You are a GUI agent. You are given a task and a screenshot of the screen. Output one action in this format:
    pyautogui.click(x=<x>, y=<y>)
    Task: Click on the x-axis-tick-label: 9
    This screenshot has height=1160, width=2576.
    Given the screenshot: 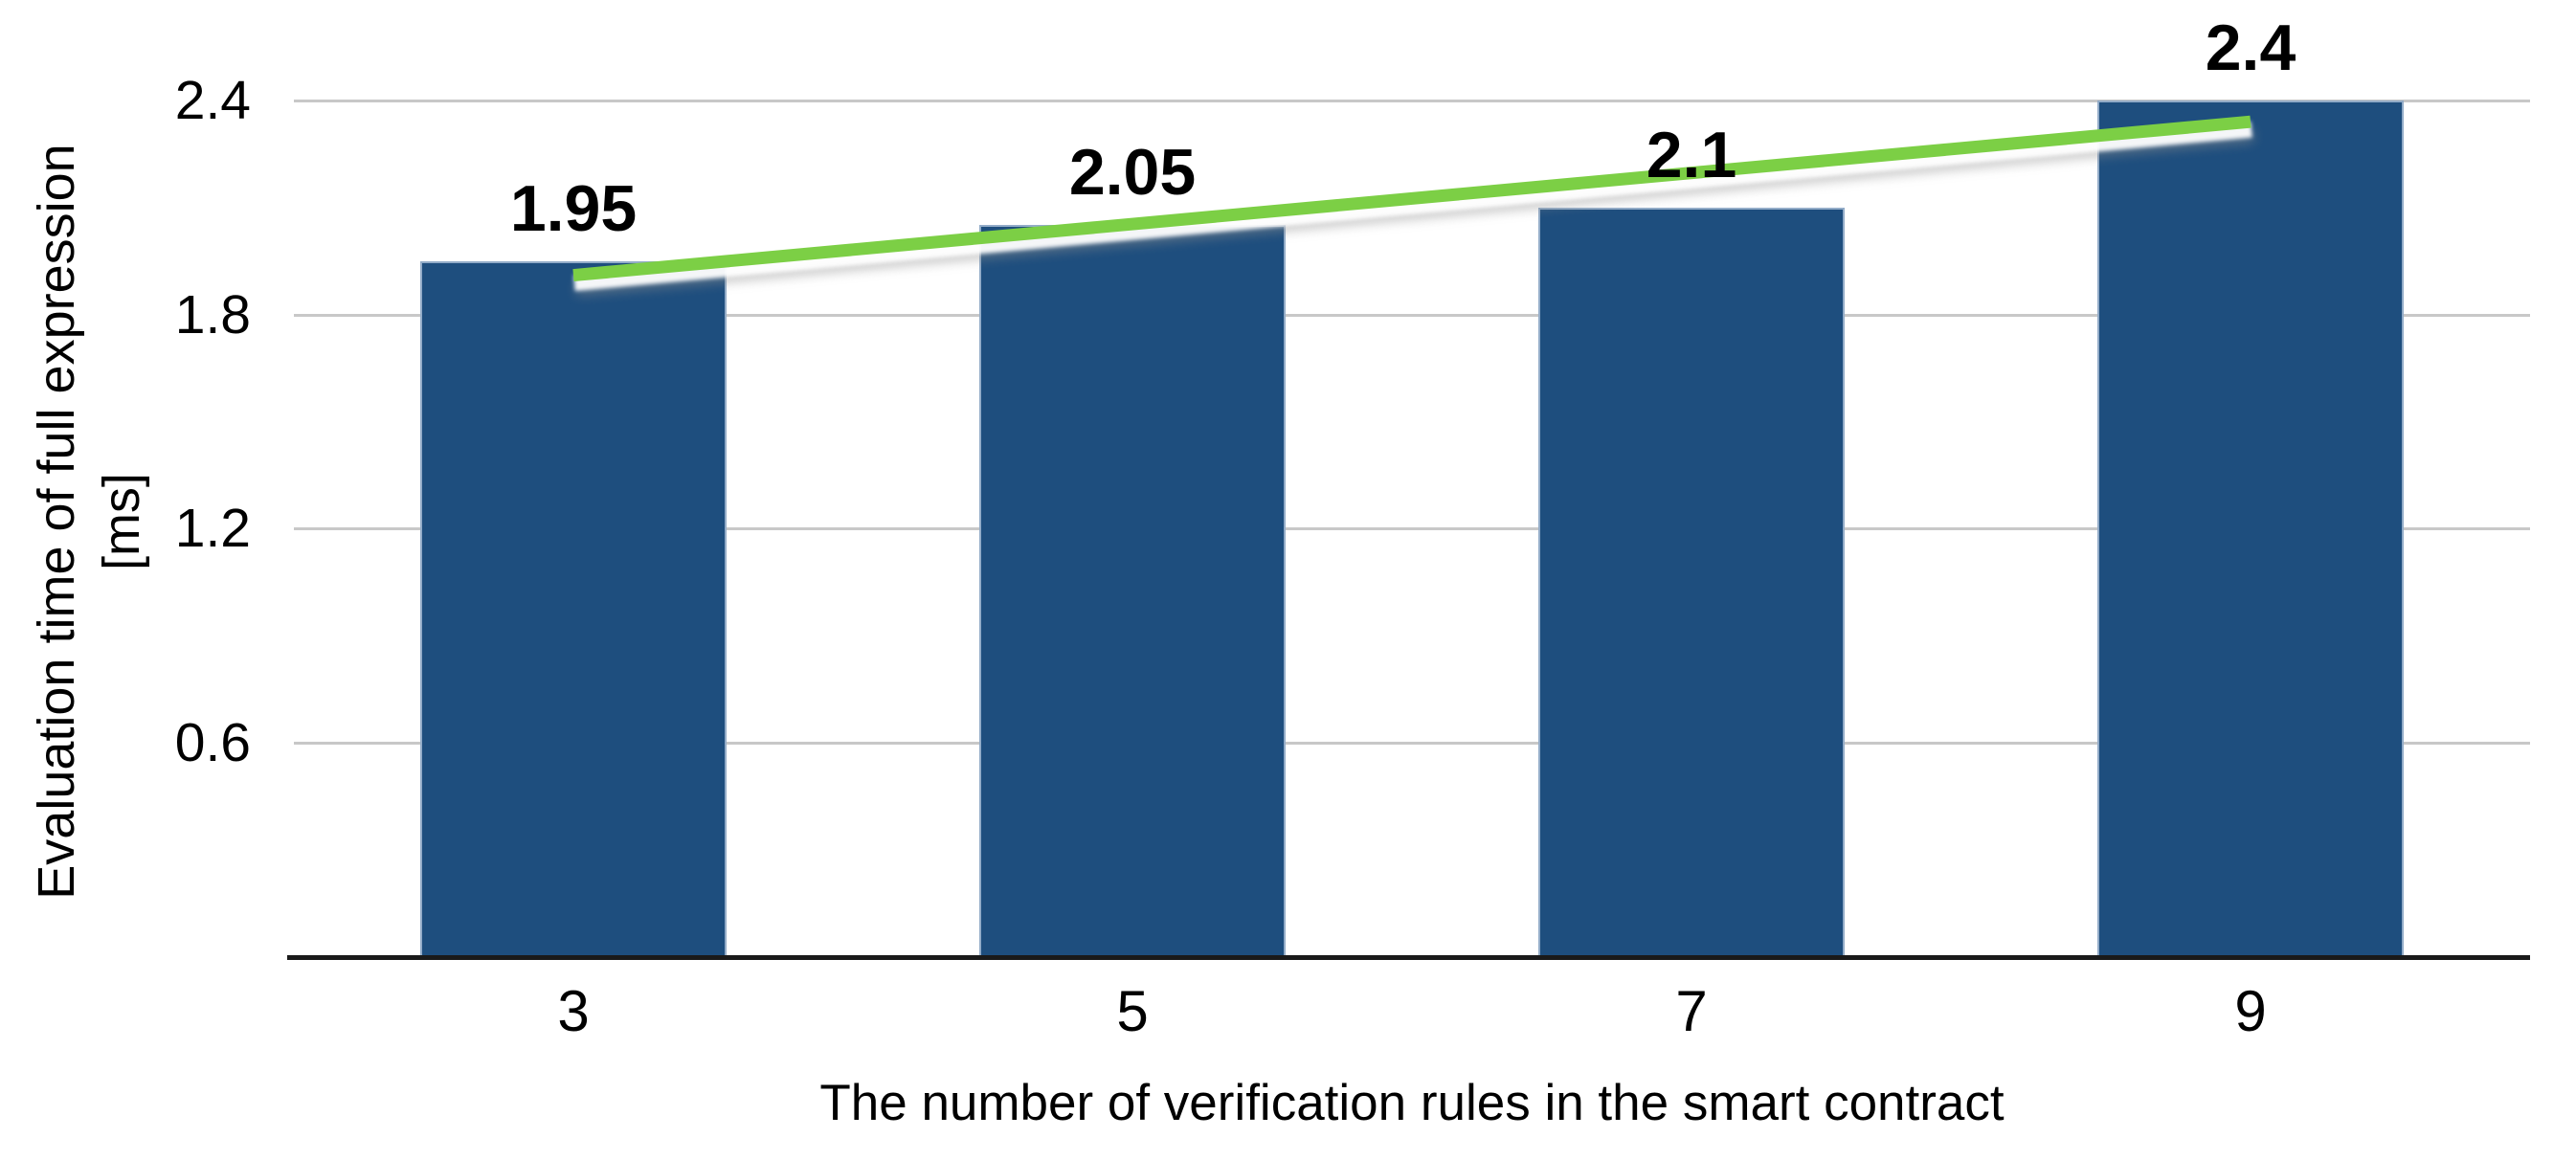 What is the action you would take?
    pyautogui.click(x=2250, y=1011)
    